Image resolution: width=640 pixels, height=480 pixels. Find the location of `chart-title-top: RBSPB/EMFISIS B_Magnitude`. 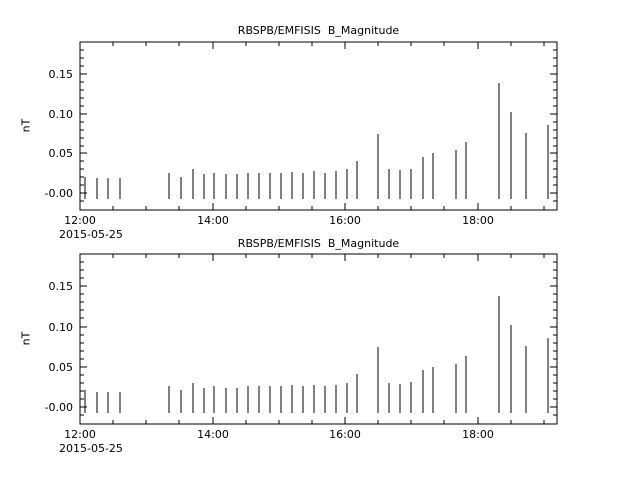

chart-title-top: RBSPB/EMFISIS B_Magnitude is located at coordinates (318, 30).